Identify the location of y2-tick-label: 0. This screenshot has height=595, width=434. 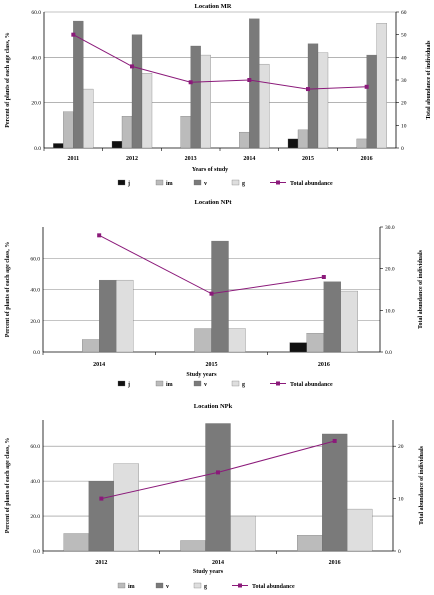
(402, 149).